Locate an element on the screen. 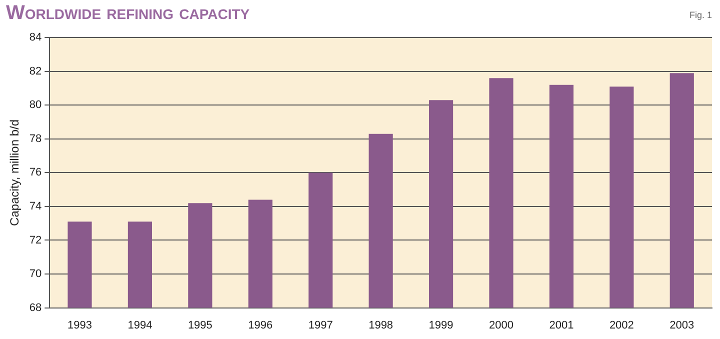 The width and height of the screenshot is (720, 339). x-tick-label: 1998 is located at coordinates (381, 325).